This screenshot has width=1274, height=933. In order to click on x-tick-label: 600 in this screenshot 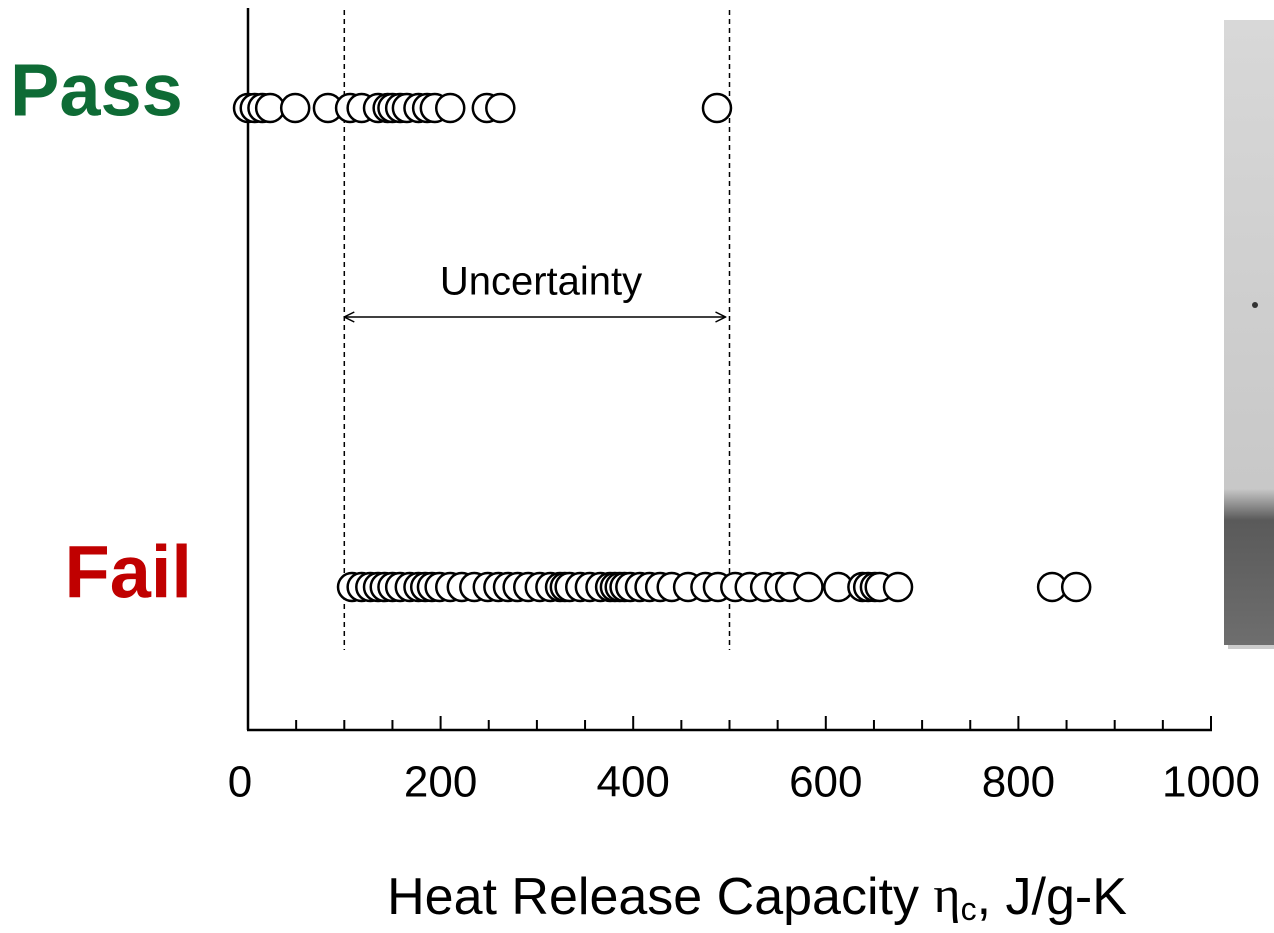, I will do `click(825, 782)`.